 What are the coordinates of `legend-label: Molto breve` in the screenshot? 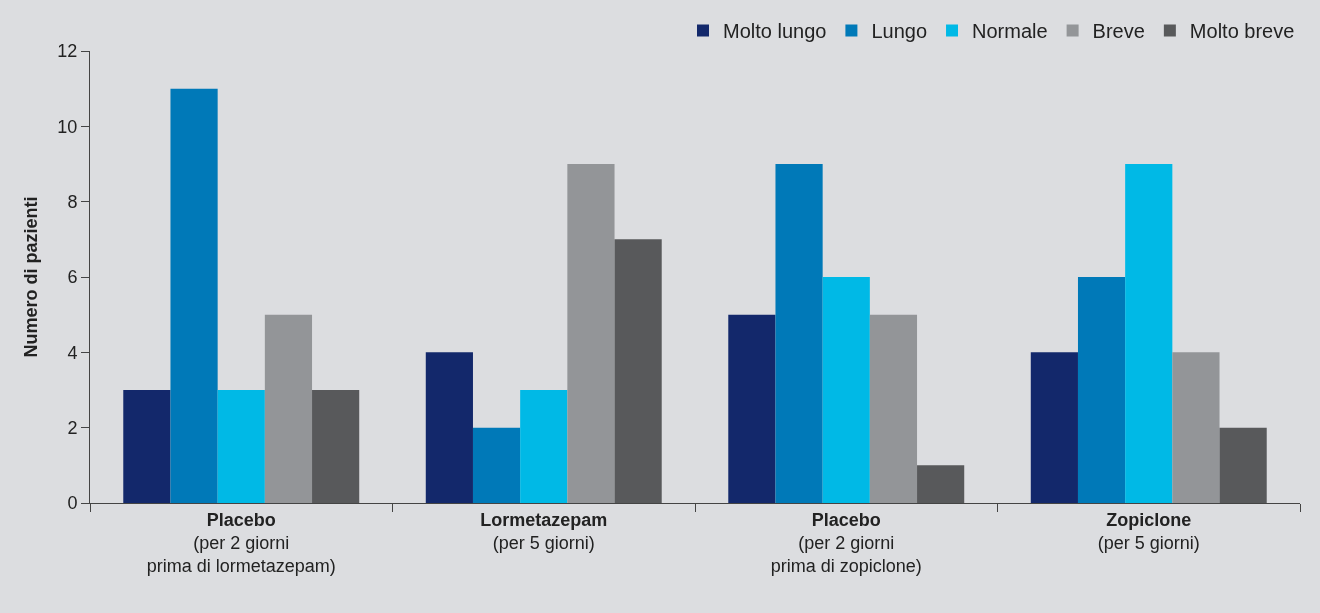 It's located at (1242, 31).